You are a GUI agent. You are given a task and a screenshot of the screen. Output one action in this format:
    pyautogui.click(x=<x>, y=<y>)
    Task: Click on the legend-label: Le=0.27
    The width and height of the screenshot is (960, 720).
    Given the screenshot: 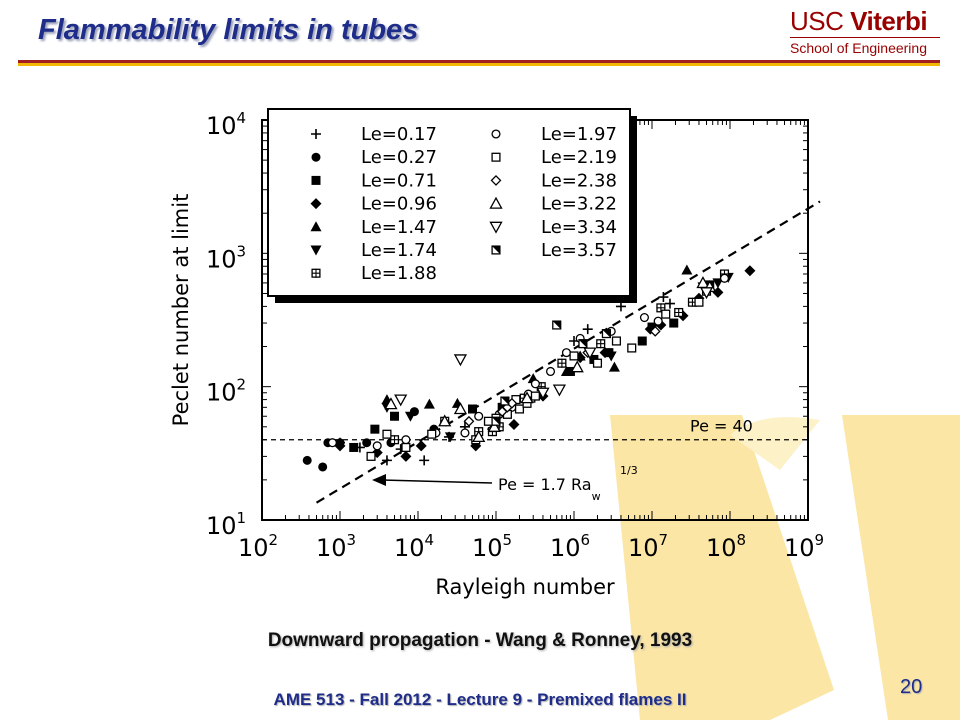 What is the action you would take?
    pyautogui.click(x=399, y=157)
    